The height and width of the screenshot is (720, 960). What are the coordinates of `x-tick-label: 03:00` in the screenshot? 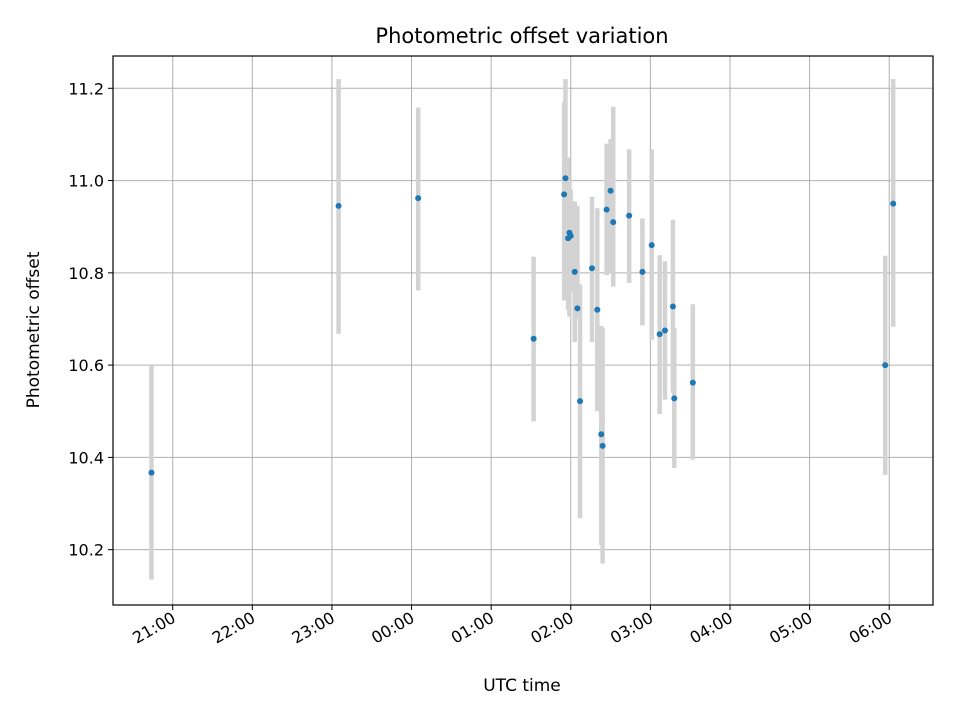 It's located at (631, 628).